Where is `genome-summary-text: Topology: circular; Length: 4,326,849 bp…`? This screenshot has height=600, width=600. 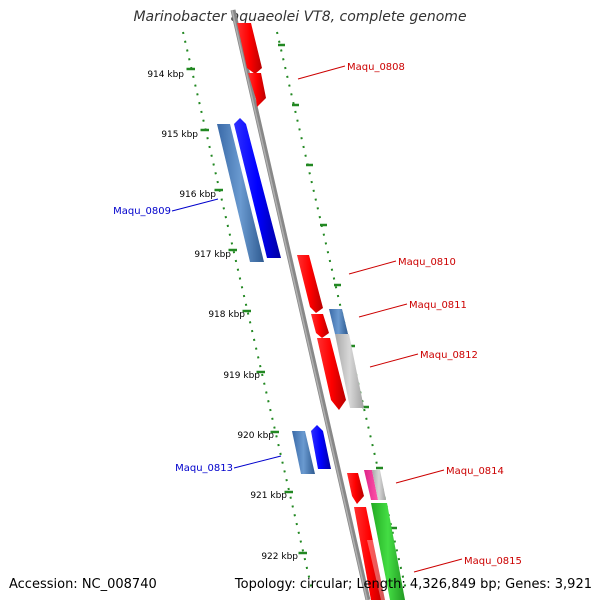
genome-summary-text: Topology: circular; Length: 4,326,849 bp… is located at coordinates (413, 584).